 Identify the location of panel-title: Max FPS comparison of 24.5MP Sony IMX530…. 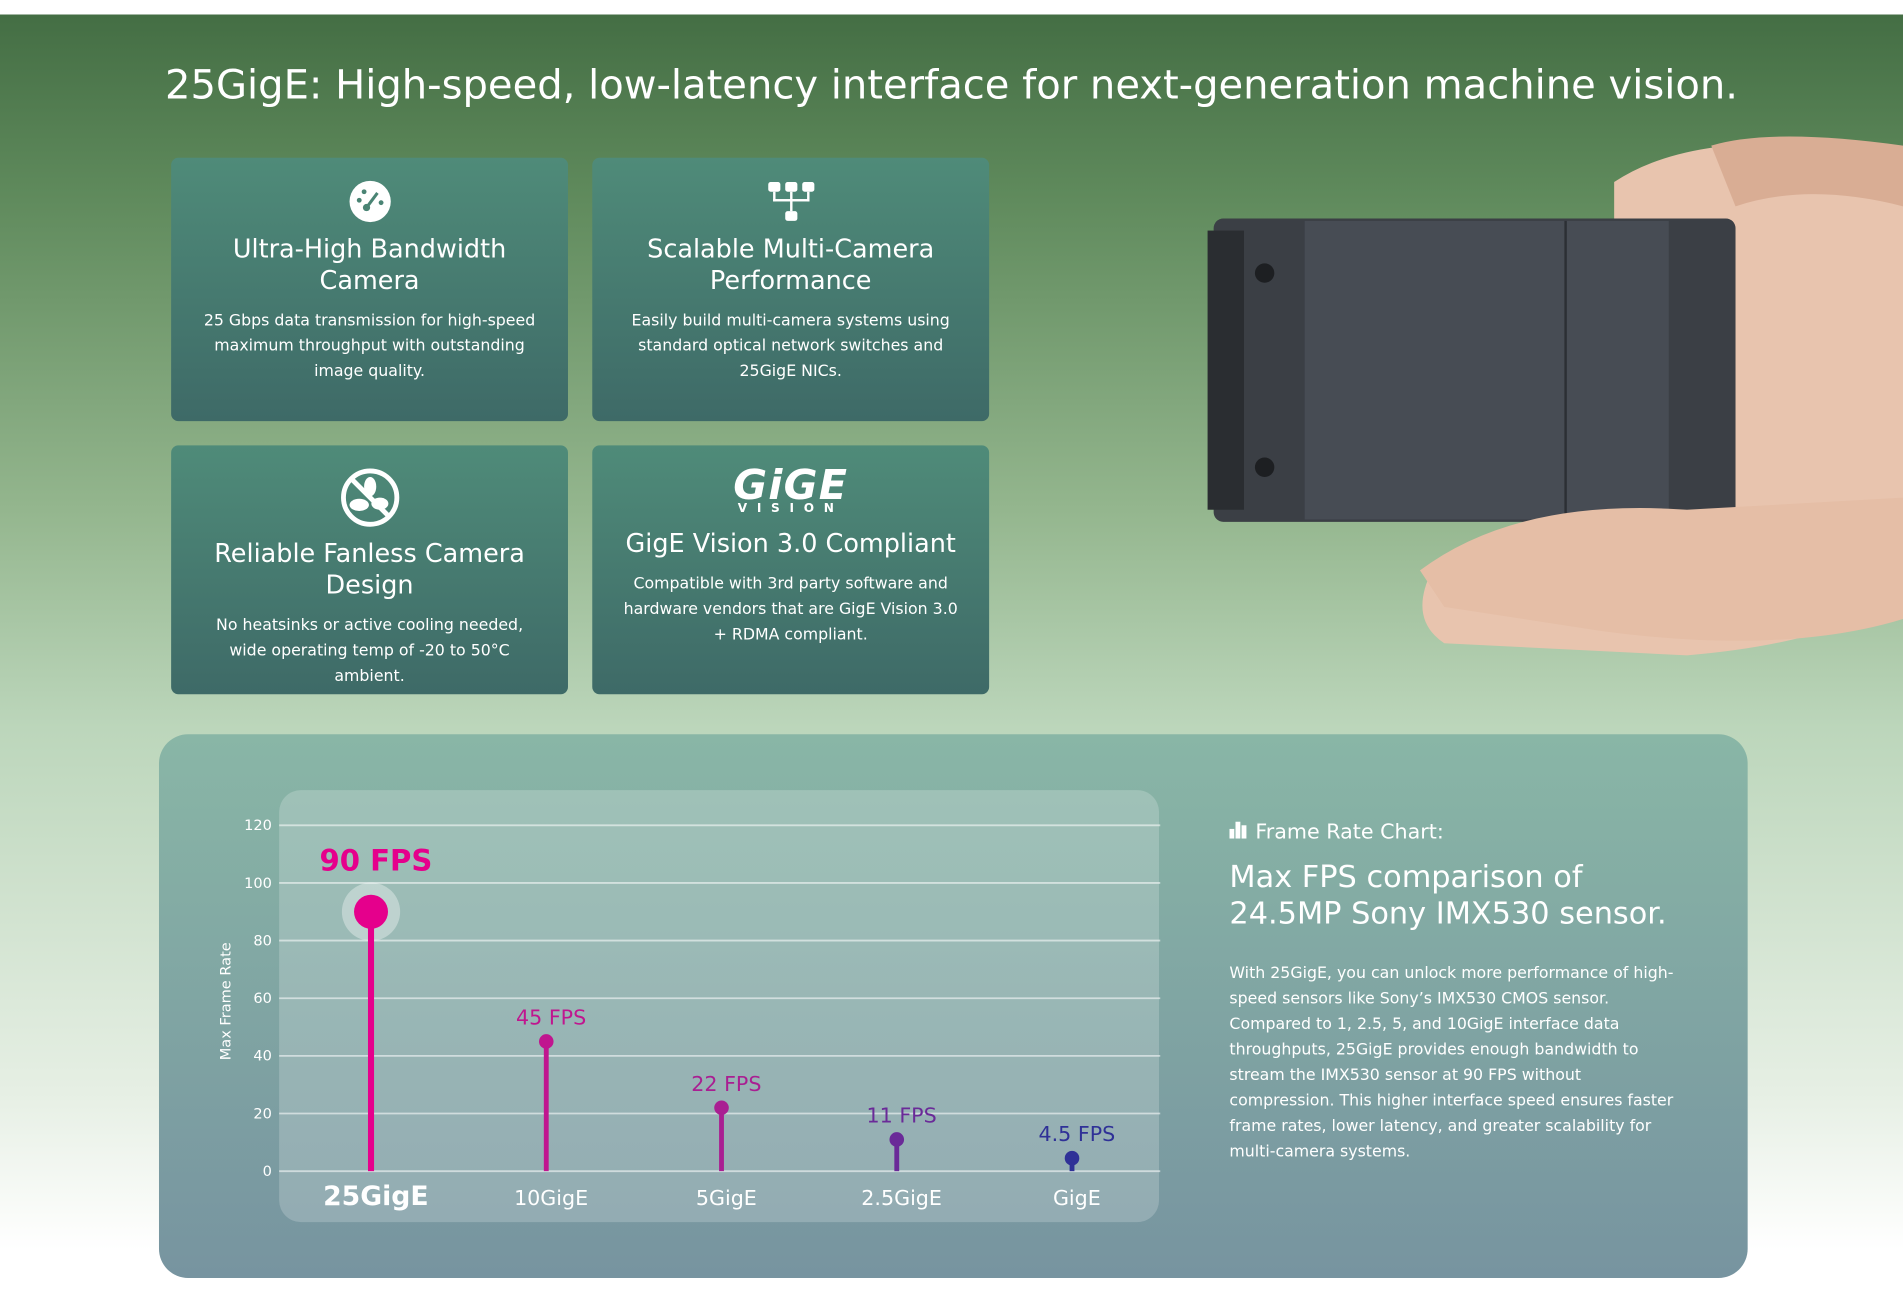
(1448, 895).